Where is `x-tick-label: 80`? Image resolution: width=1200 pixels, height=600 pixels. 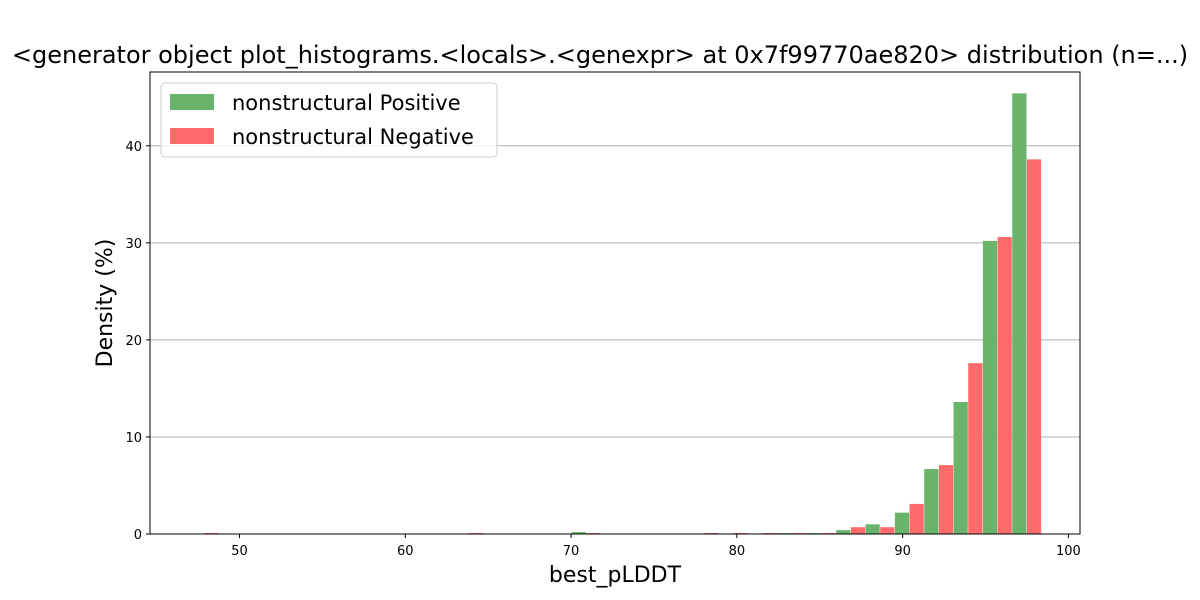 x-tick-label: 80 is located at coordinates (737, 551).